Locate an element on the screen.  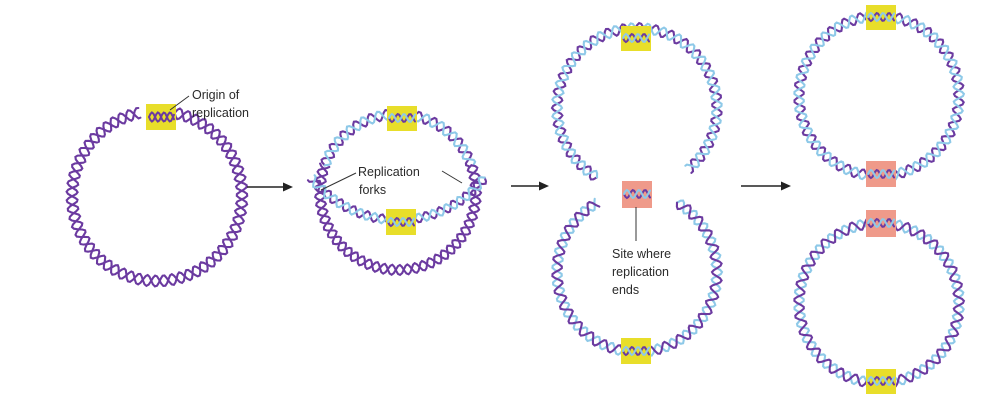
terminus-dna-stage4-top is located at coordinates (881, 174).